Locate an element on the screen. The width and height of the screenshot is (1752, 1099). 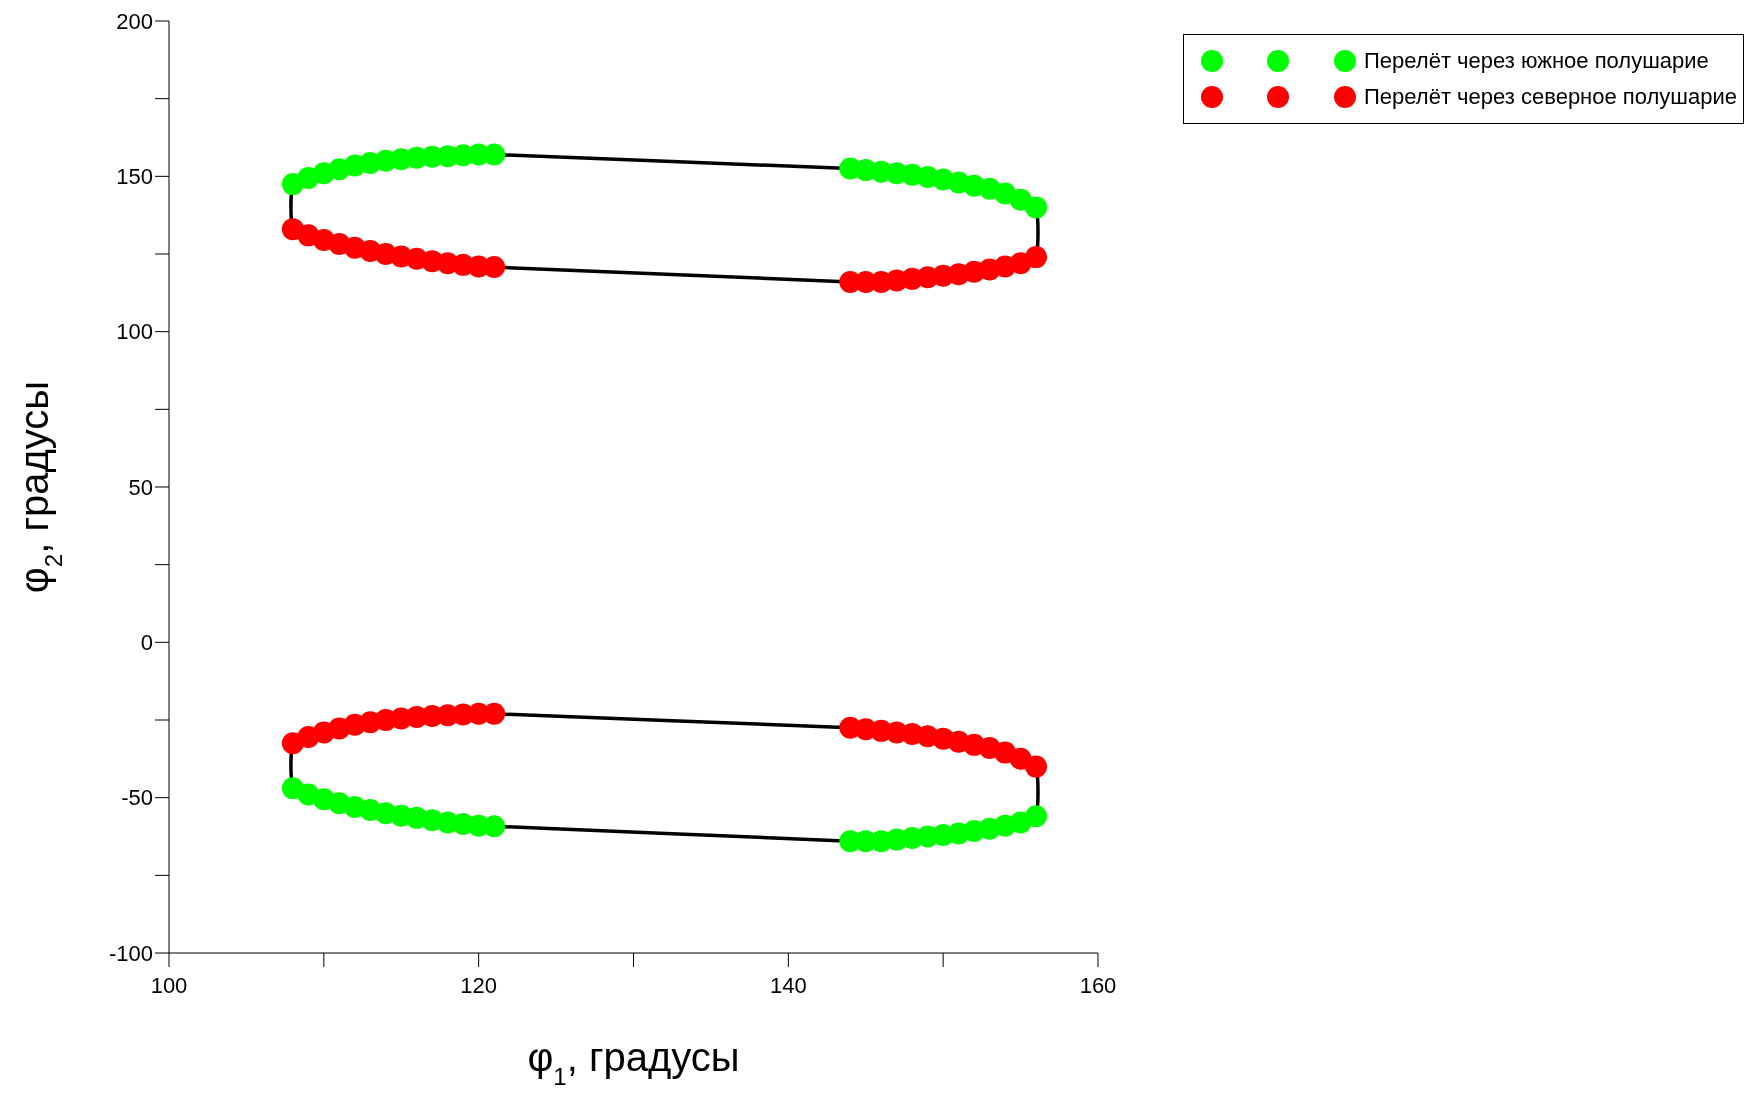
y-tick-label: 150 is located at coordinates (134, 177).